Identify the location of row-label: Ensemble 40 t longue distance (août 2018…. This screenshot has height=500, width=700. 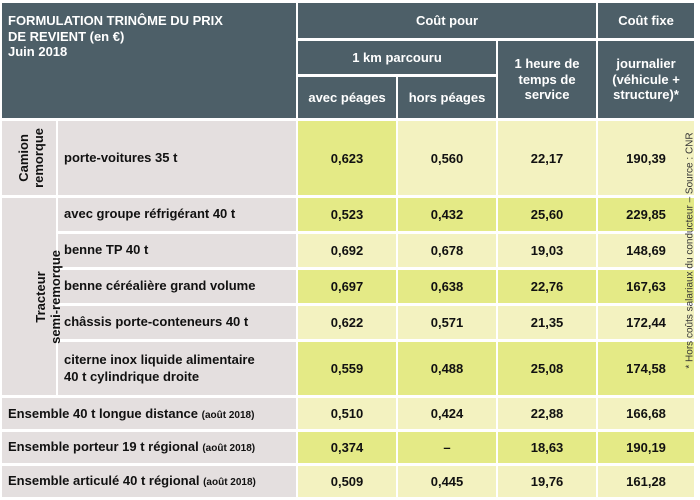
(149, 414).